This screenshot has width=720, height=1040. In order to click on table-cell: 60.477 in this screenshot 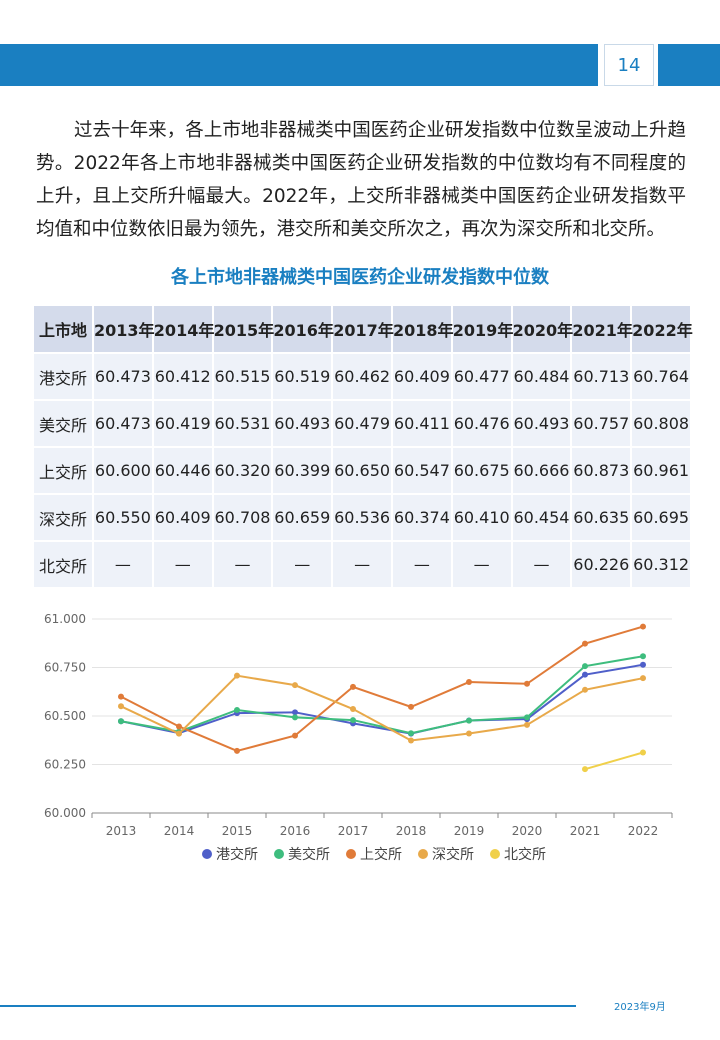, I will do `click(481, 376)`.